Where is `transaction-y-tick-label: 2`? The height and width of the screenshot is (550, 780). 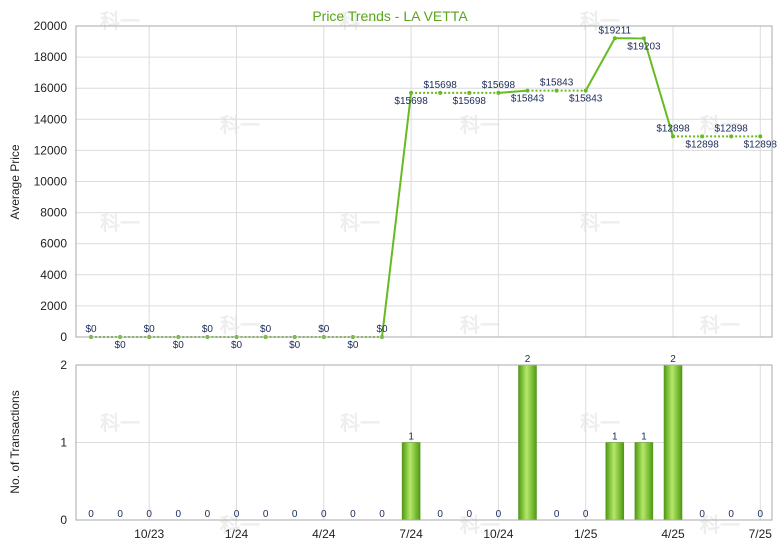 transaction-y-tick-label: 2 is located at coordinates (63, 365).